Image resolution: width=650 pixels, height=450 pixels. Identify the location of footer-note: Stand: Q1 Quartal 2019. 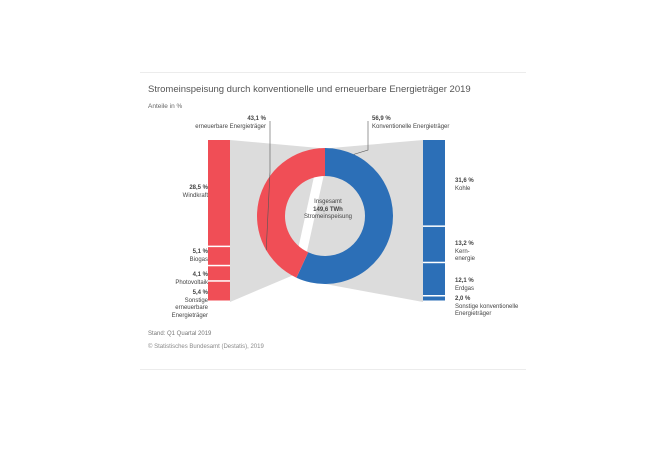
(180, 334).